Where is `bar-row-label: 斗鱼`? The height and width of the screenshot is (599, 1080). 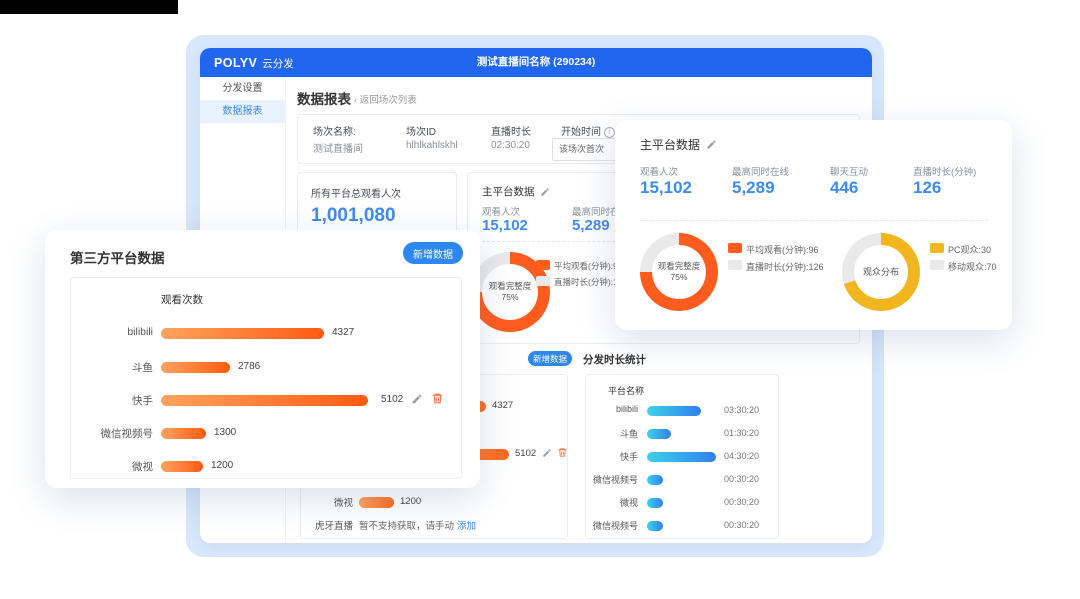 bar-row-label: 斗鱼 is located at coordinates (142, 368).